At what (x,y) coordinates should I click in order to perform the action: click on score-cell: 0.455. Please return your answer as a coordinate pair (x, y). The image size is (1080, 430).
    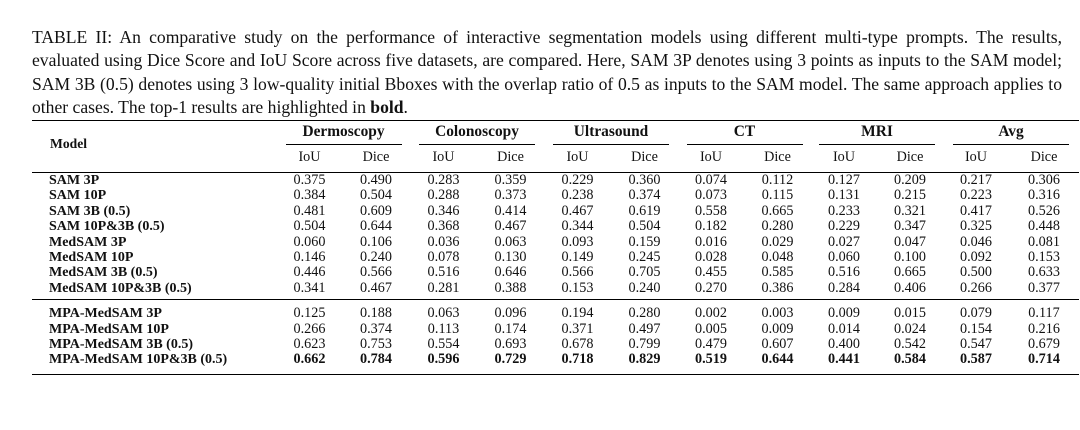
    Looking at the image, I should click on (711, 272).